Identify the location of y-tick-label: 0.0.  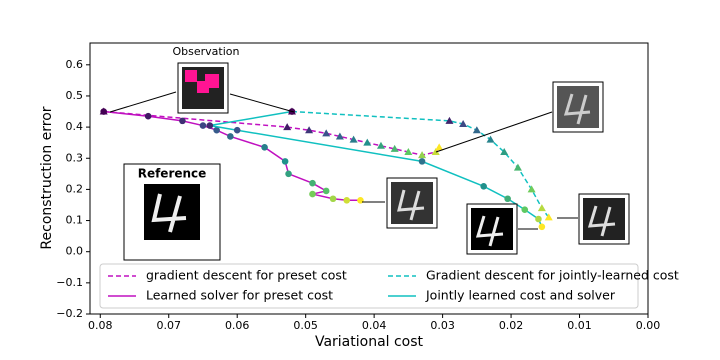
(75, 251).